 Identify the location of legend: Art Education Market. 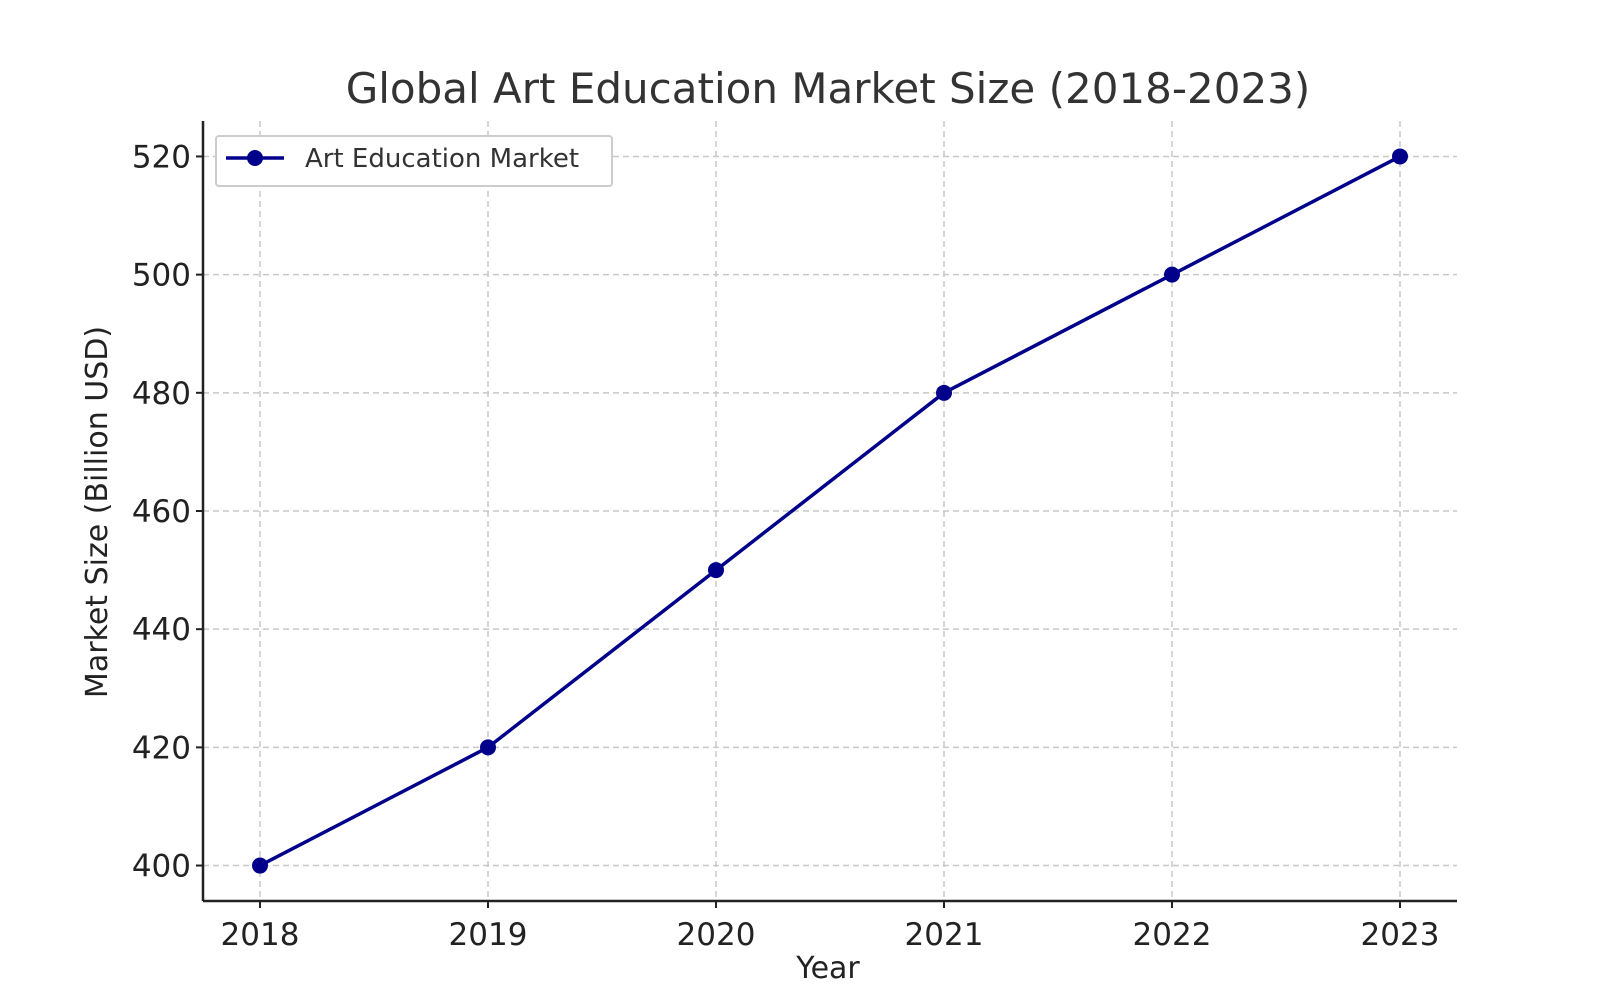
(414, 161).